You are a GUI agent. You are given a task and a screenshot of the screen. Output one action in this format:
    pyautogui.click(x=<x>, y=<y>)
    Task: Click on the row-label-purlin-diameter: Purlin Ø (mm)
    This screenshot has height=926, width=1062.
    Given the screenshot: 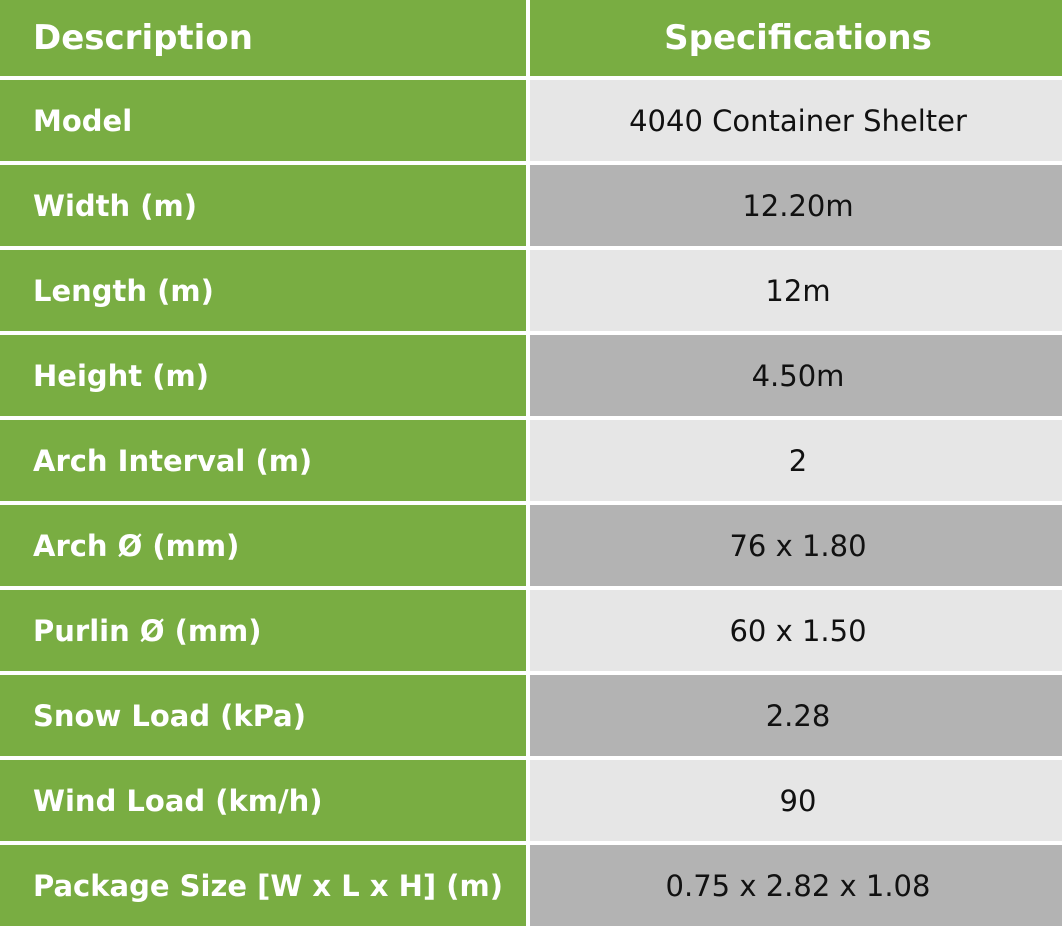 What is the action you would take?
    pyautogui.click(x=263, y=630)
    